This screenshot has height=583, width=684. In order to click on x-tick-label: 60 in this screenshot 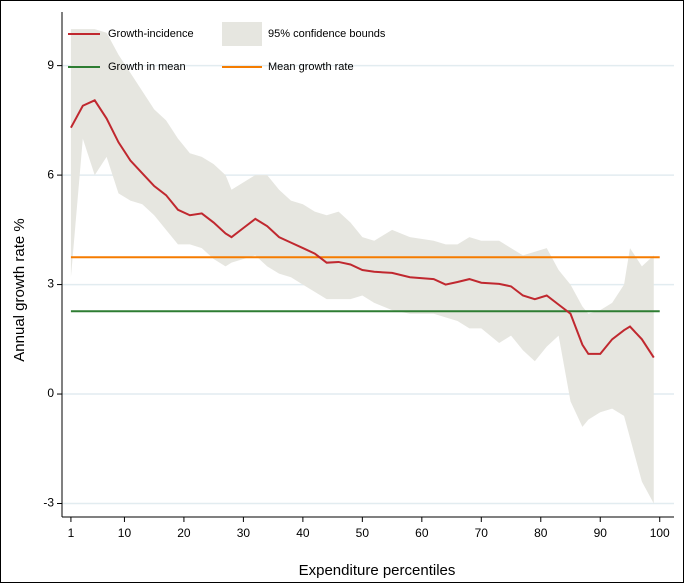, I will do `click(422, 533)`.